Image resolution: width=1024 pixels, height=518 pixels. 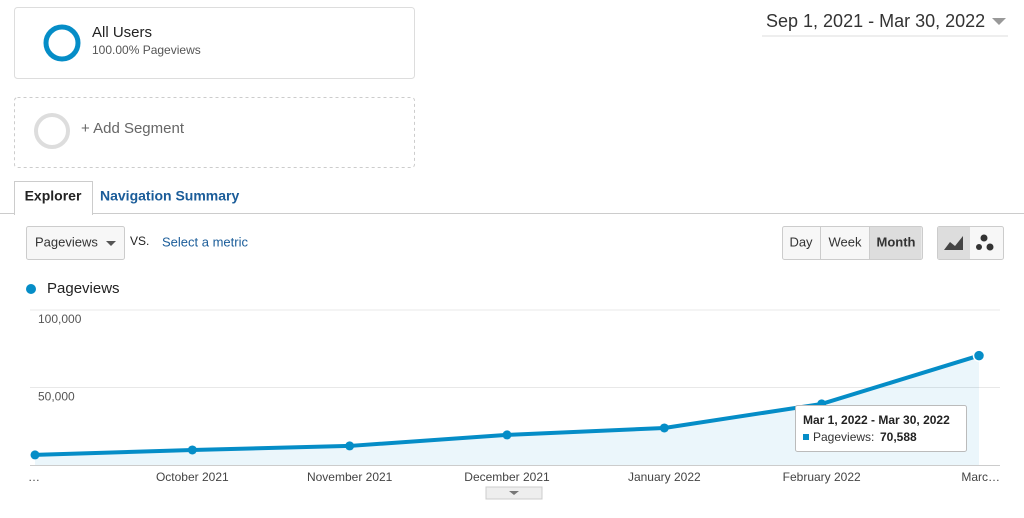 What do you see at coordinates (56, 397) in the screenshot?
I see `y-tick-label: 50,000` at bounding box center [56, 397].